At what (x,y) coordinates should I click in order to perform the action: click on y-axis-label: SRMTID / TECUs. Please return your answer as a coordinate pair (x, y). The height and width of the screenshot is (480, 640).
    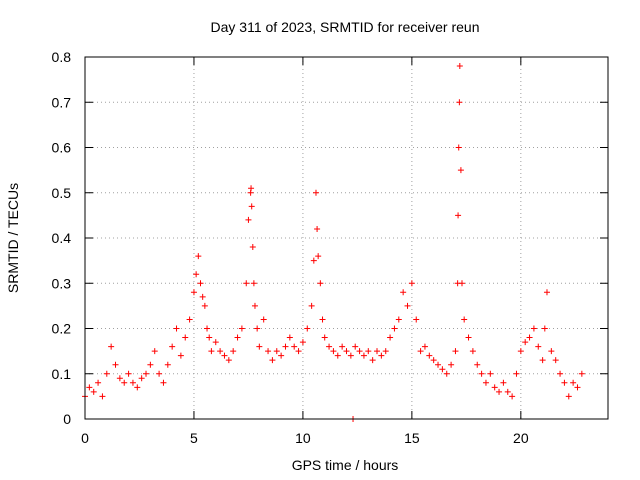
    Looking at the image, I should click on (13, 238).